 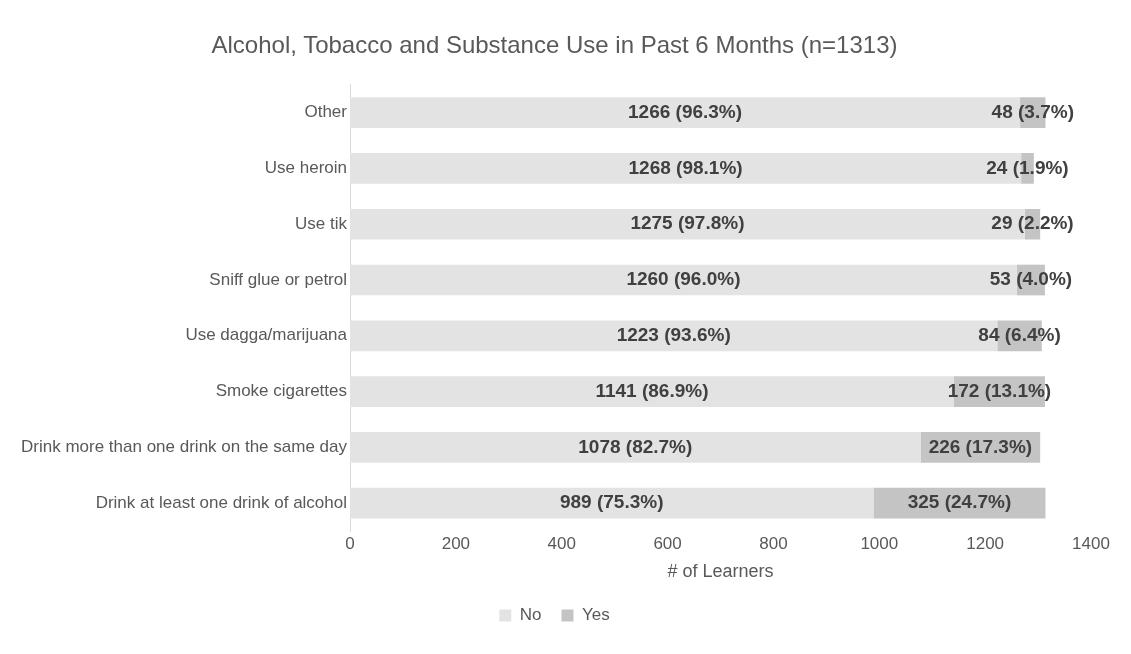 I want to click on x-axis-title: # of Learners, so click(x=720, y=571).